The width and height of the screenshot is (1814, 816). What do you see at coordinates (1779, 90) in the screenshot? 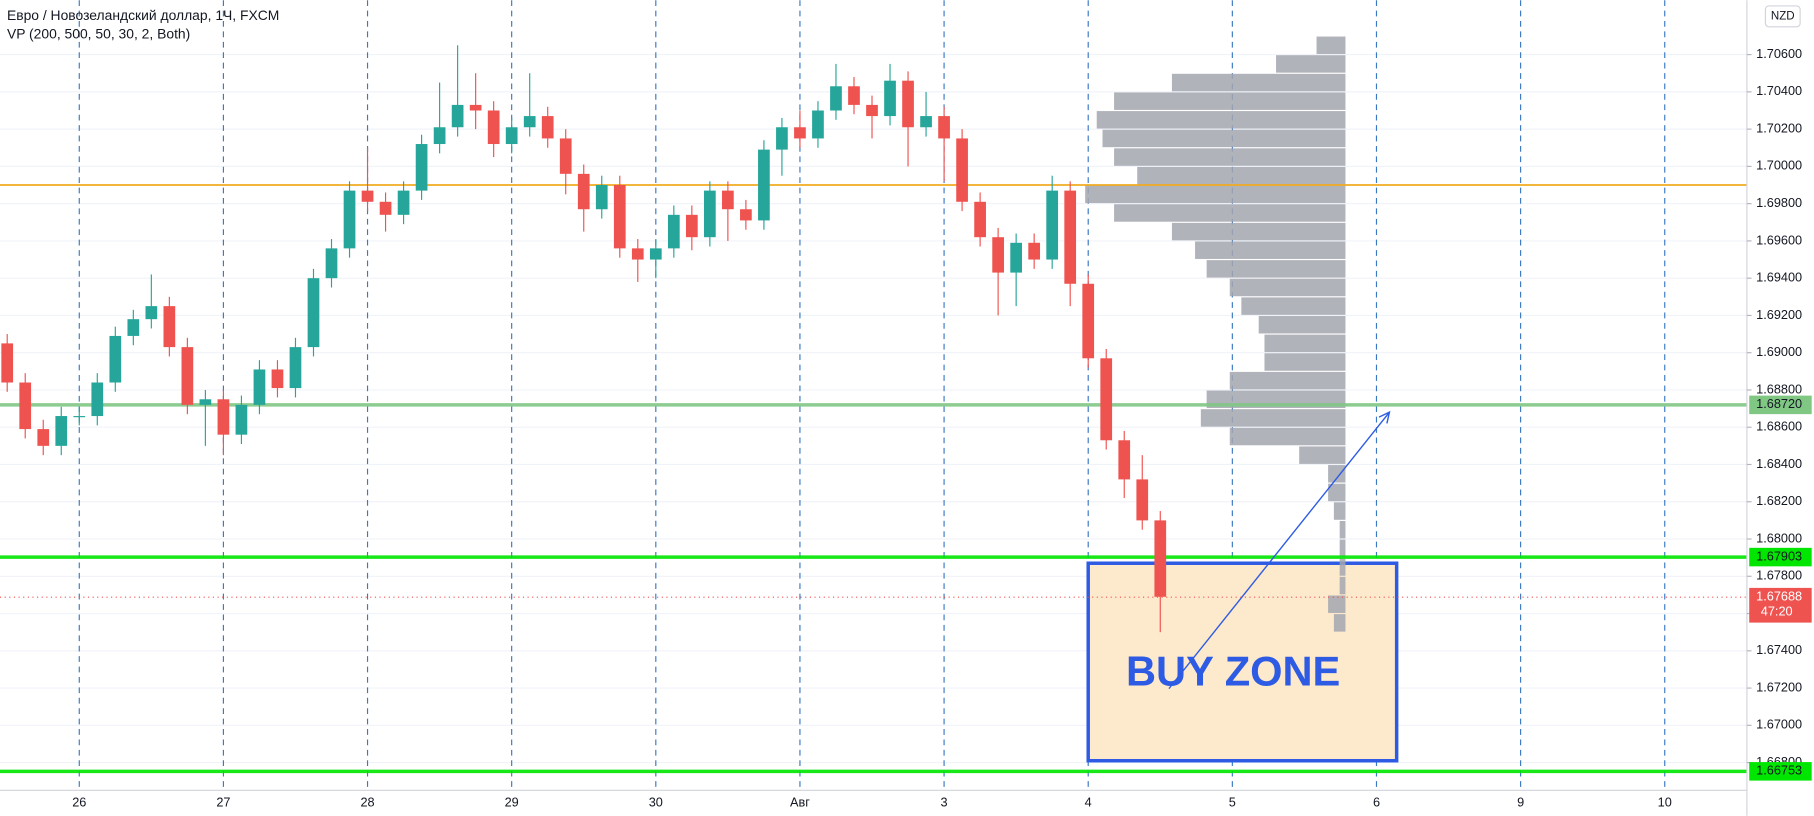
I see `y-tick-label: 1.70400` at bounding box center [1779, 90].